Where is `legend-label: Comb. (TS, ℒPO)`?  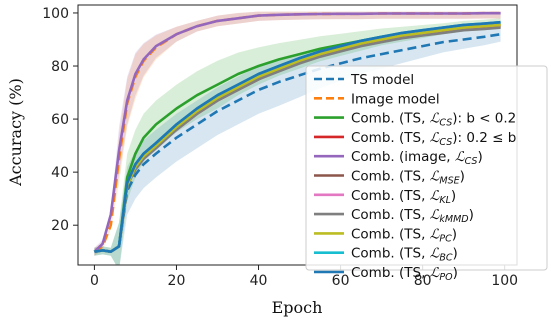 legend-label: Comb. (TS, ℒPO) is located at coordinates (404, 274).